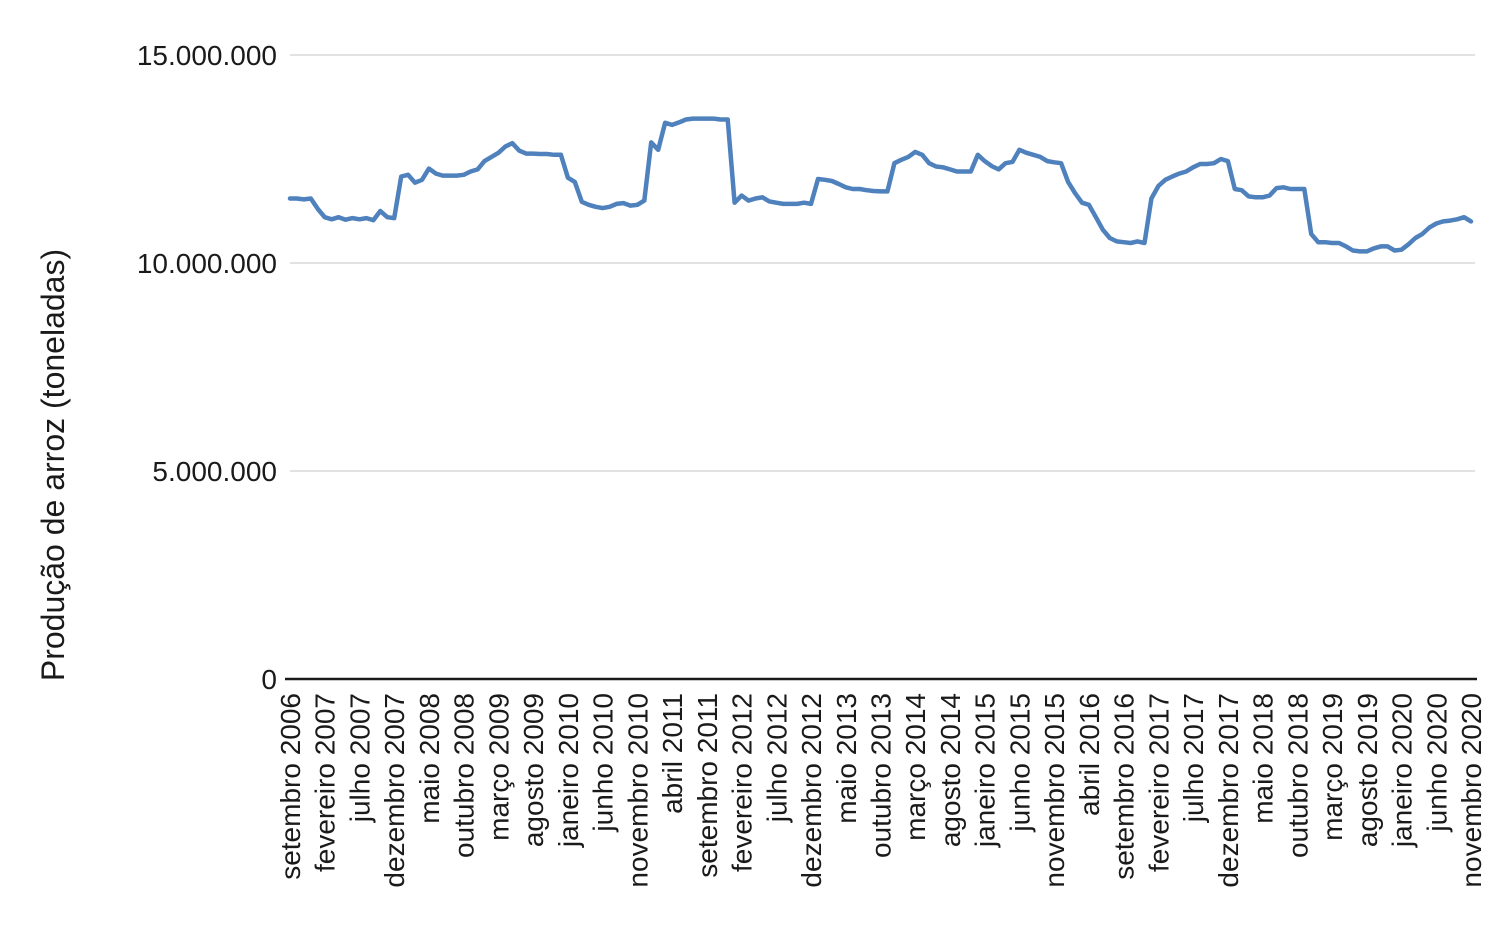 The height and width of the screenshot is (928, 1500). I want to click on y-axis-labels: 0 5.000.000 10.000.000 15.000.000, so click(207, 367).